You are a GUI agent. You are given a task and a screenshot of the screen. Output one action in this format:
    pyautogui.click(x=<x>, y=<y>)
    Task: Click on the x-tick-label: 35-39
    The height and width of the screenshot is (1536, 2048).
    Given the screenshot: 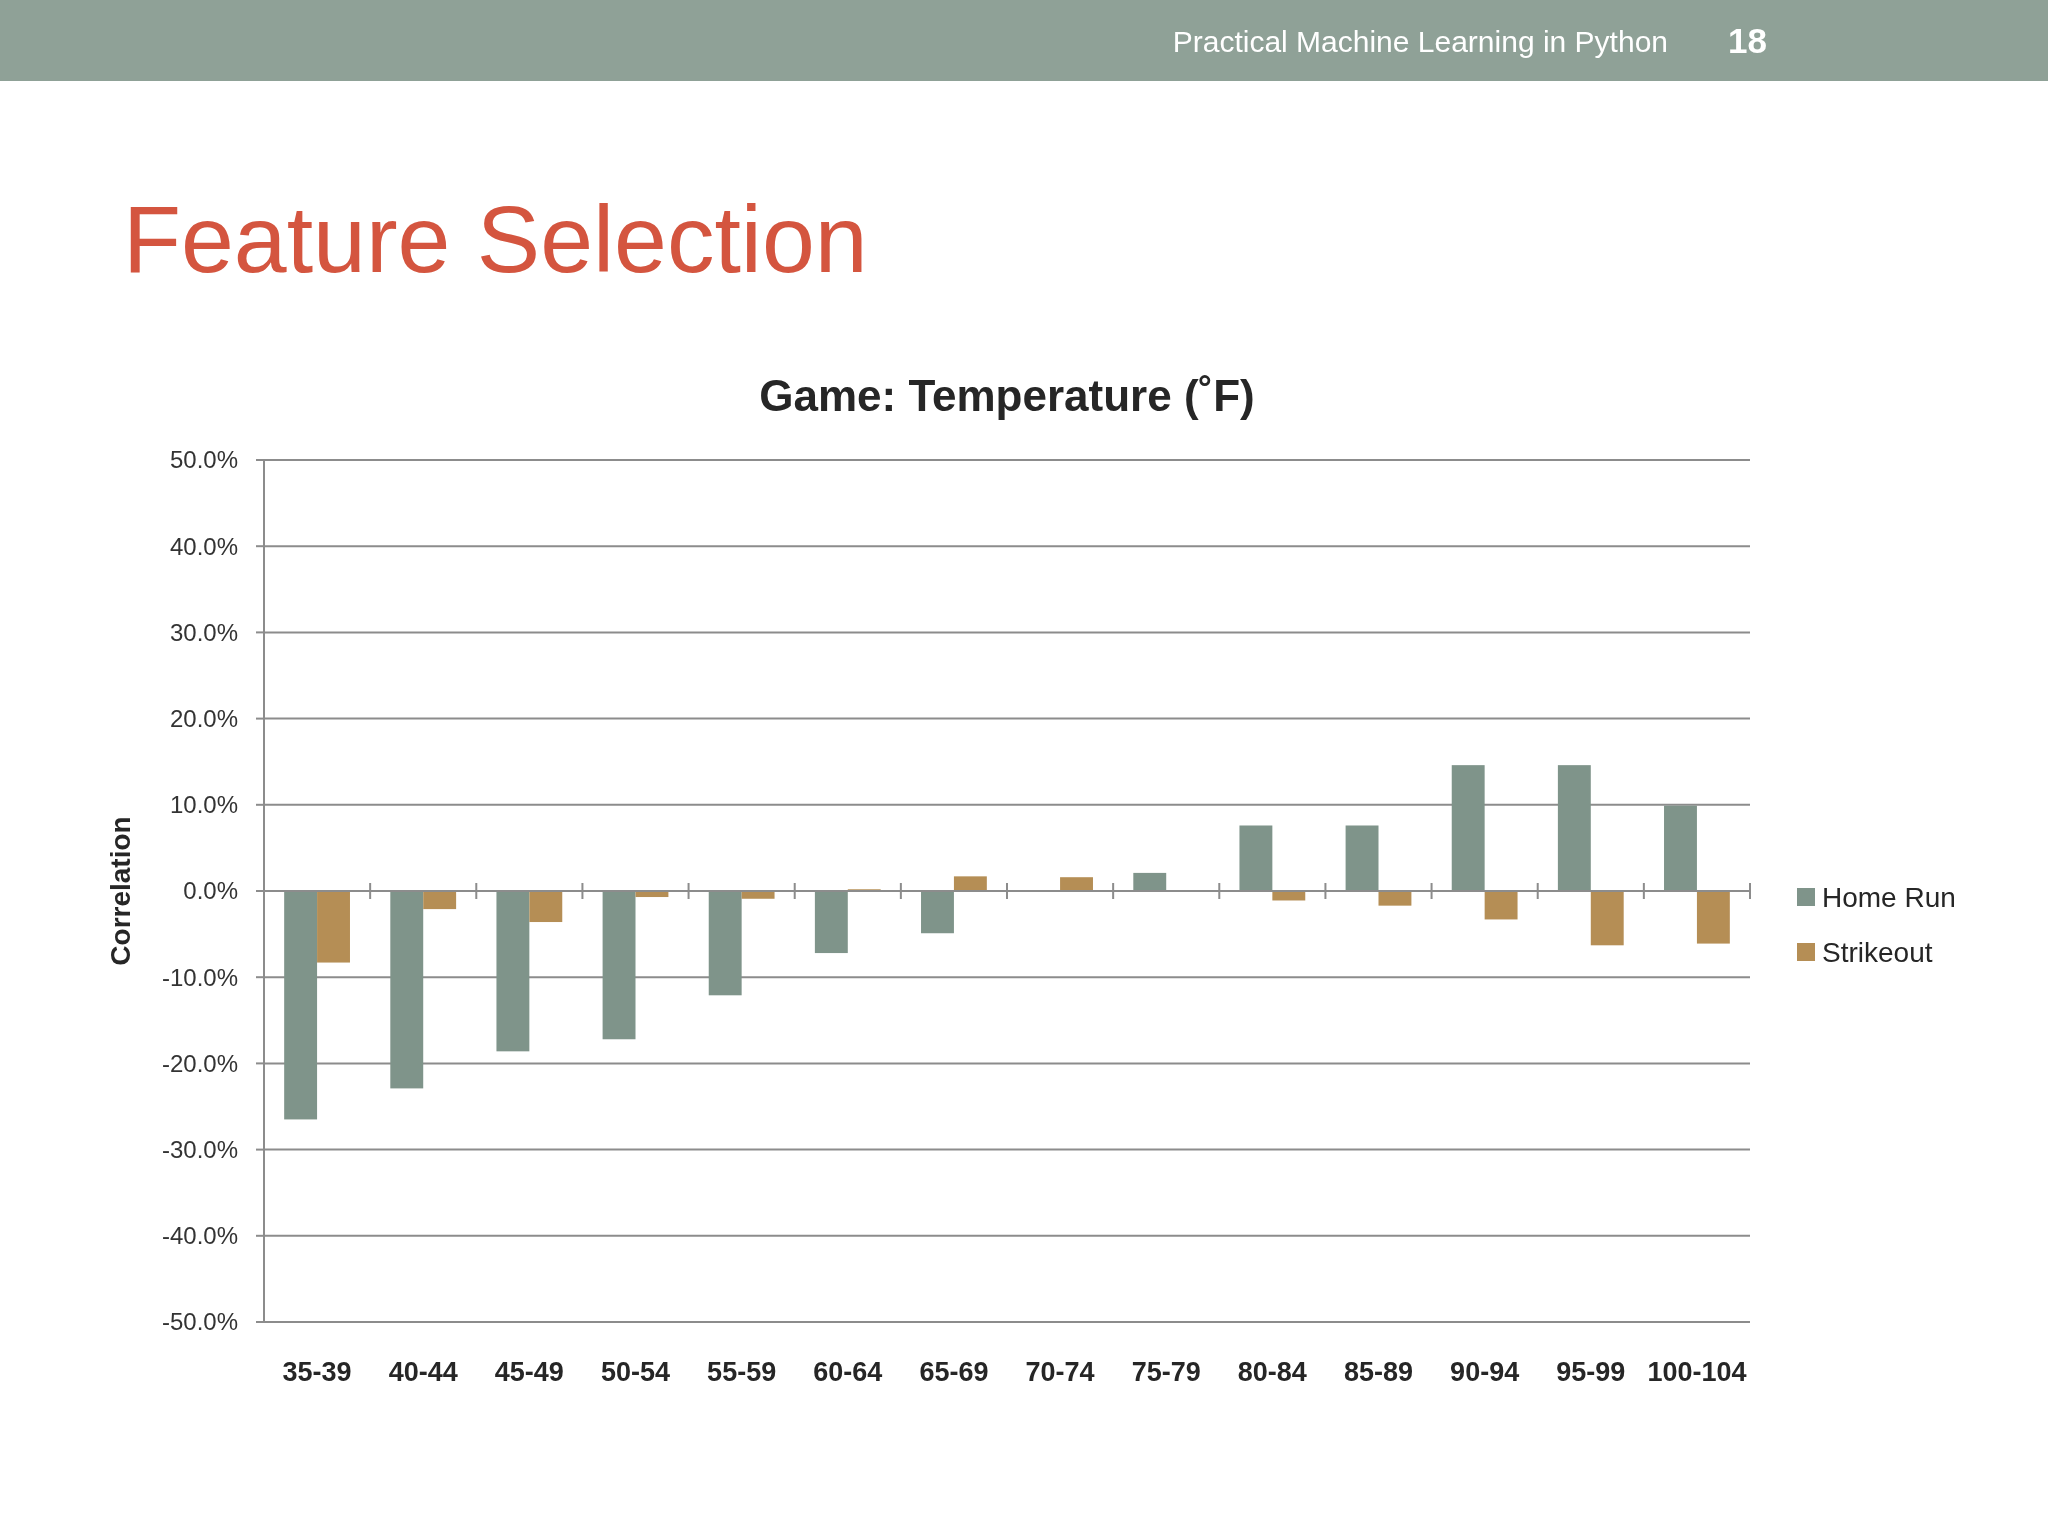 What is the action you would take?
    pyautogui.click(x=317, y=1372)
    